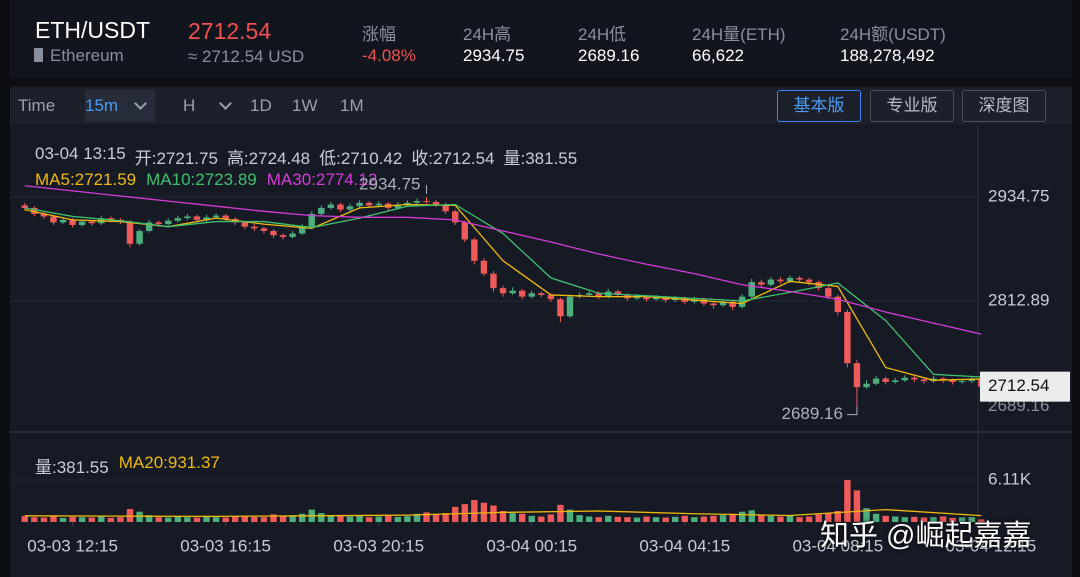  What do you see at coordinates (37, 105) in the screenshot?
I see `interval-button: Time` at bounding box center [37, 105].